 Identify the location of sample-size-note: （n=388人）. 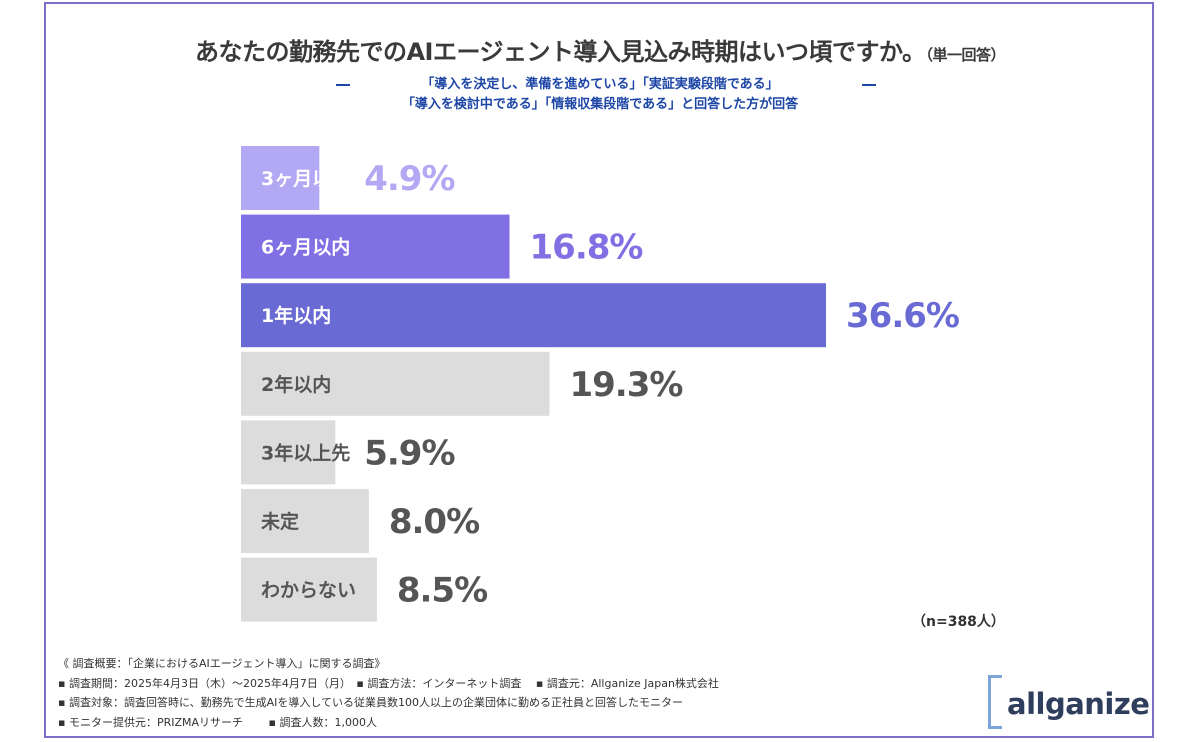
(958, 622).